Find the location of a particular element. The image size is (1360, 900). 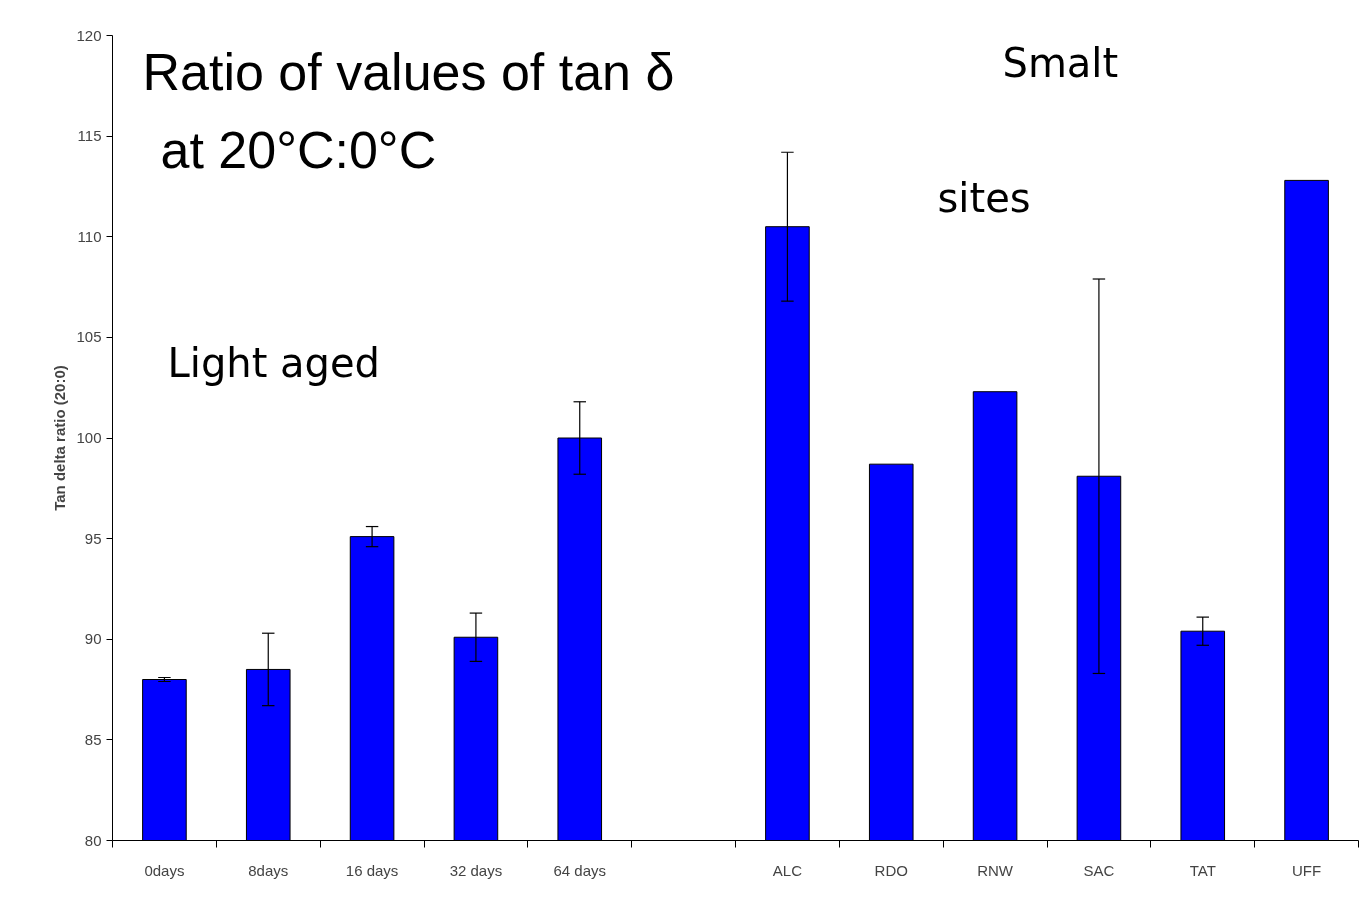

x-tick-label: RNW is located at coordinates (995, 870).